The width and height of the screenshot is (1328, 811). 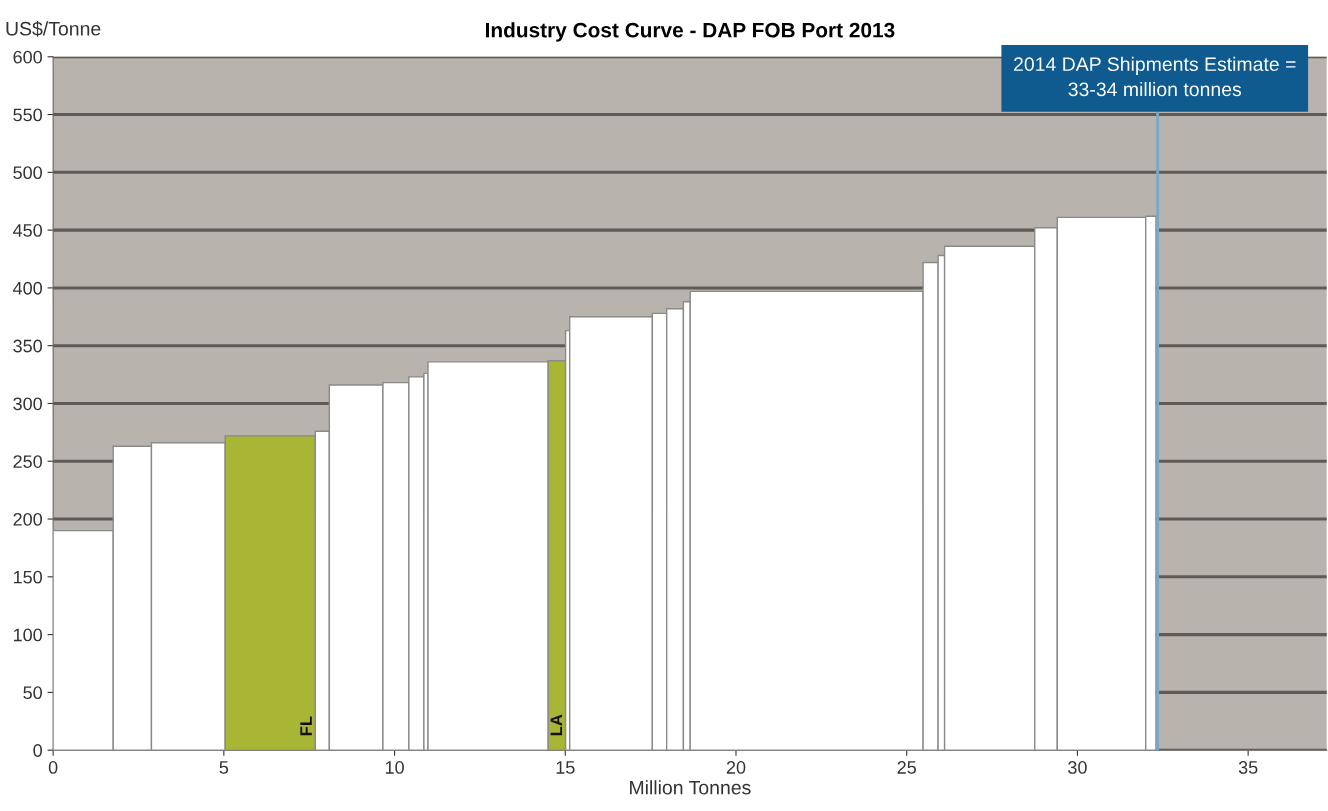 What do you see at coordinates (27, 461) in the screenshot?
I see `y-tick-label: 250` at bounding box center [27, 461].